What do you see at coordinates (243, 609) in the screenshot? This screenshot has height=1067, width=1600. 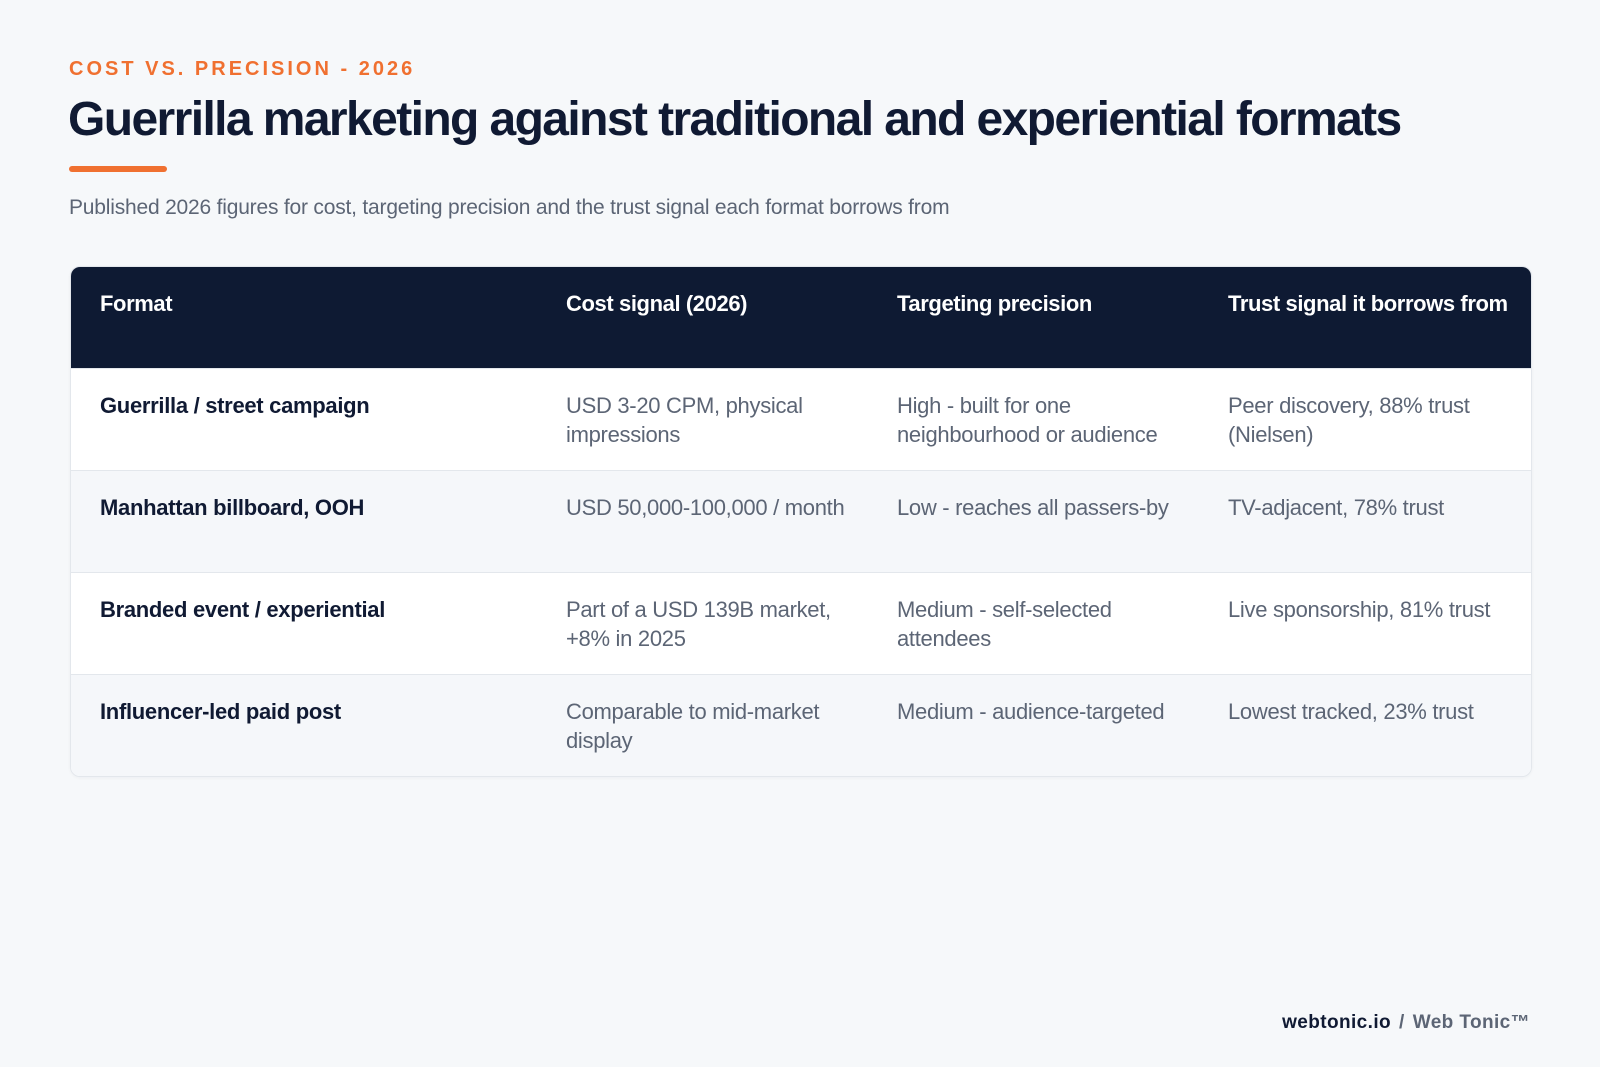 I see `format-cell: Branded event / experiential` at bounding box center [243, 609].